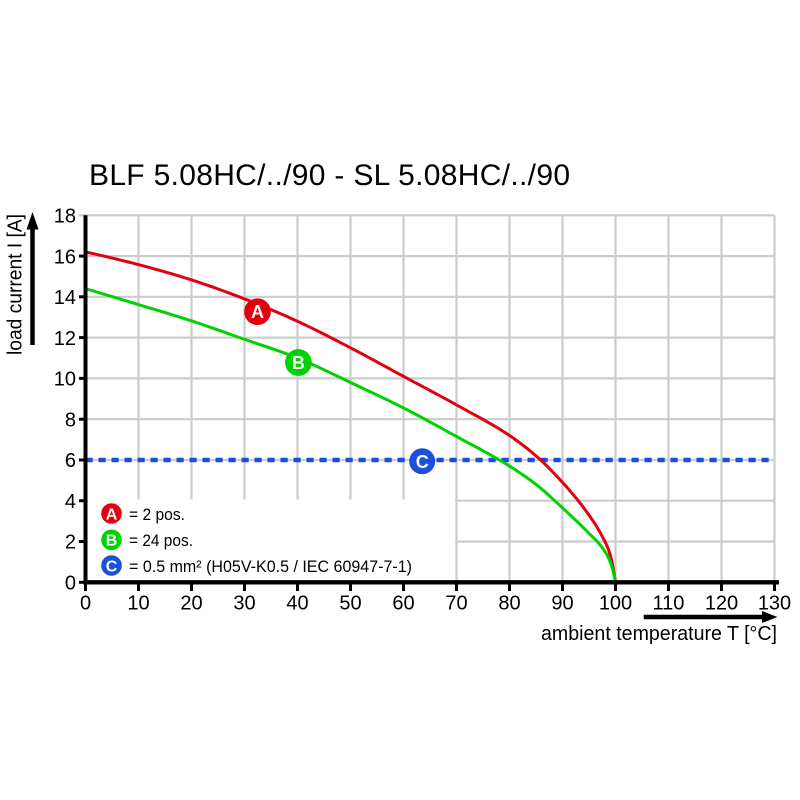 This screenshot has width=800, height=800. What do you see at coordinates (161, 540) in the screenshot?
I see `svg-text: = 24 pos.` at bounding box center [161, 540].